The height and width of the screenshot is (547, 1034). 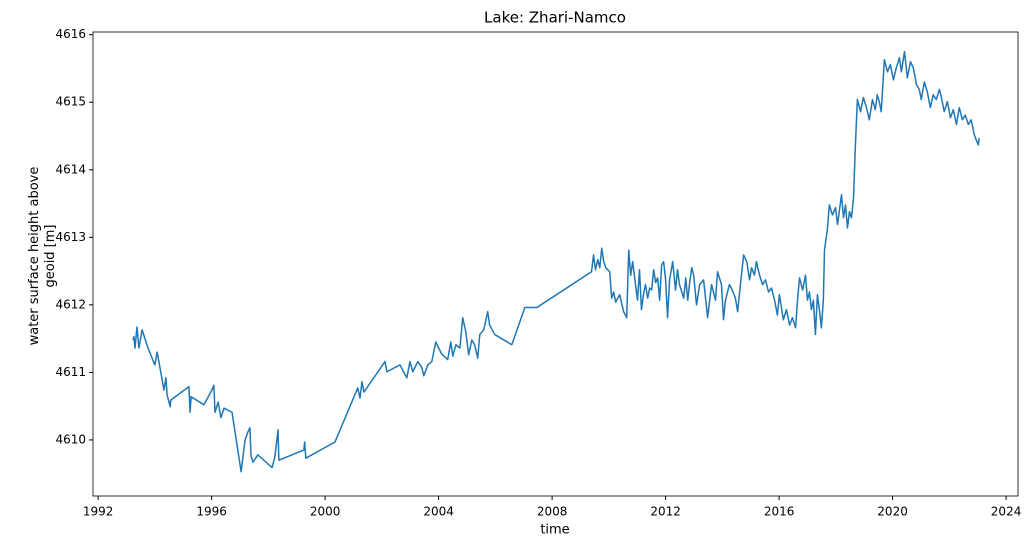 What do you see at coordinates (892, 512) in the screenshot?
I see `x-tick-label: 2020` at bounding box center [892, 512].